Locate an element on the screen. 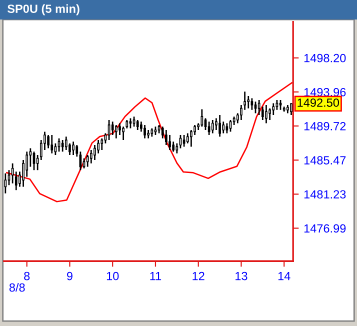  x-tick-label: 13 is located at coordinates (242, 276).